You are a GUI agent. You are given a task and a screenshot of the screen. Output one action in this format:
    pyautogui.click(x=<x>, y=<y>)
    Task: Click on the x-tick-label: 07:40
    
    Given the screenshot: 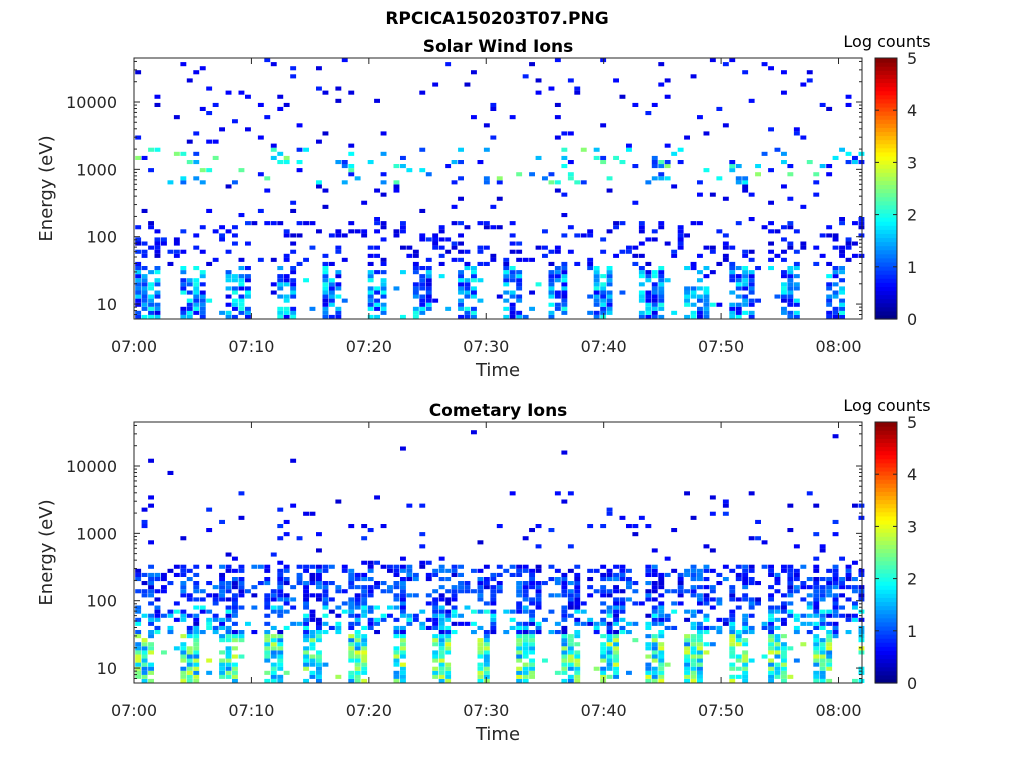 What is the action you would take?
    pyautogui.click(x=604, y=710)
    